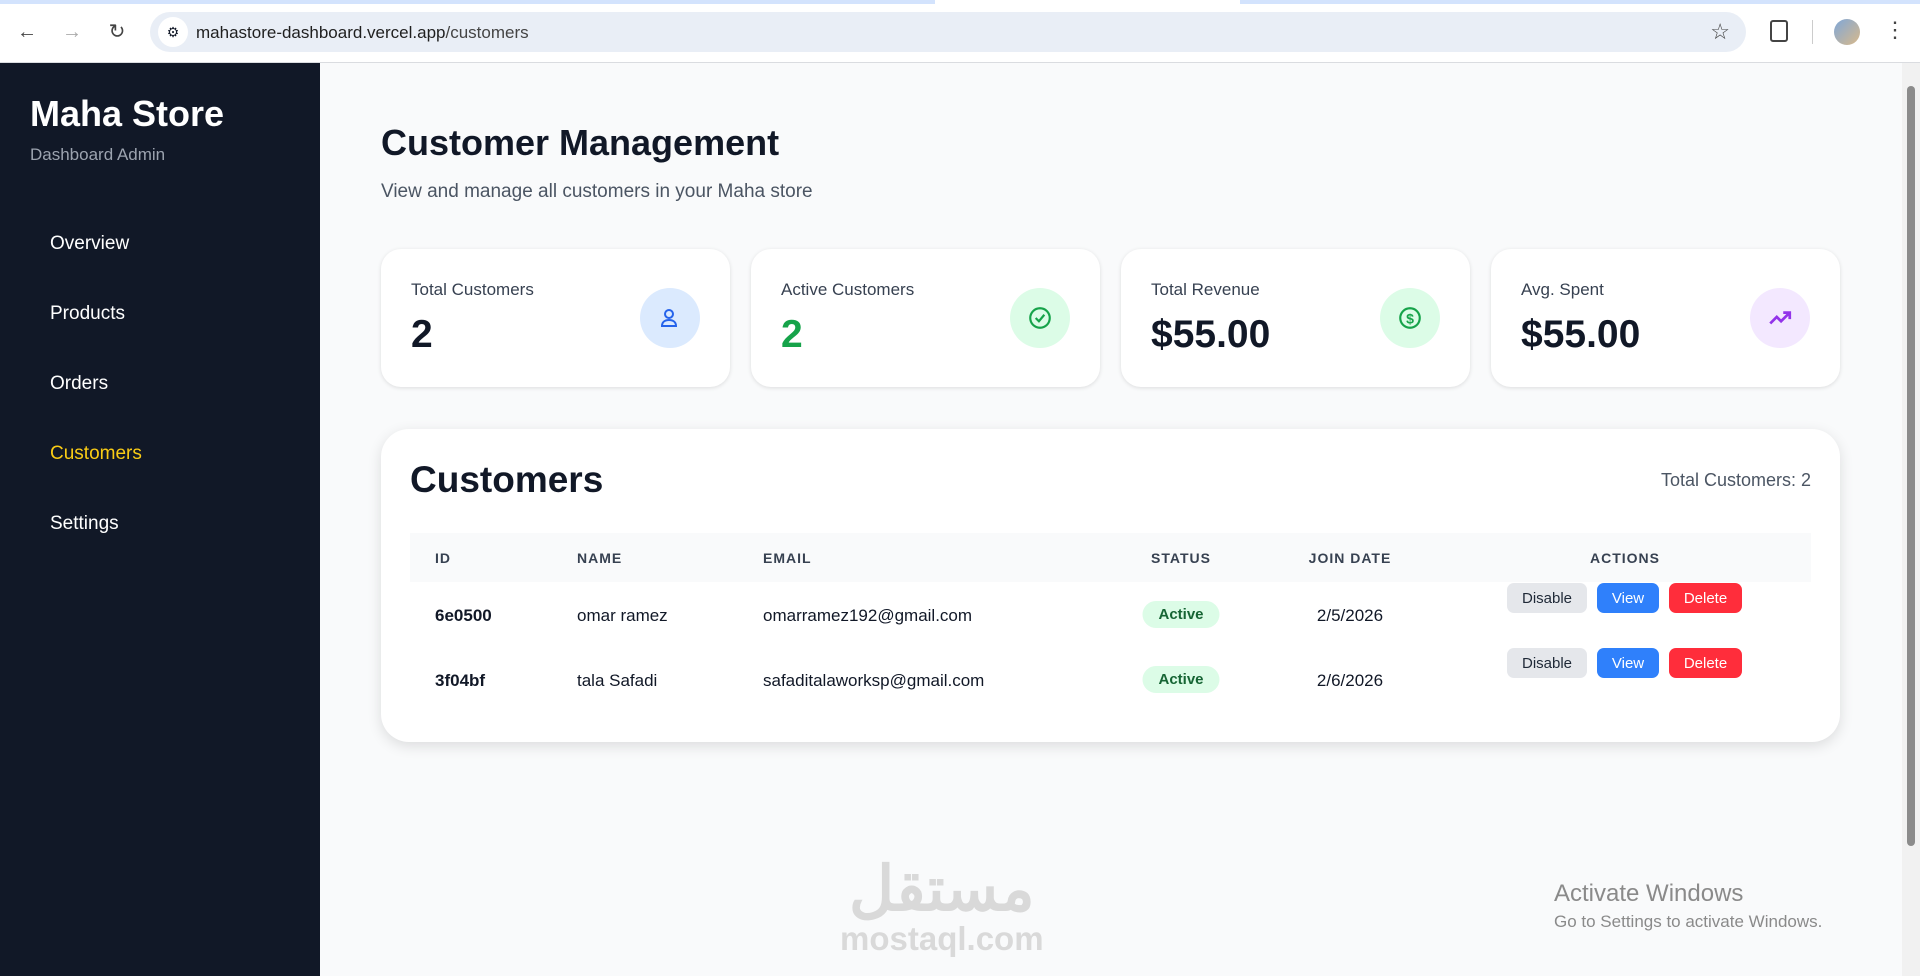 The height and width of the screenshot is (976, 1920). I want to click on column-header-actions: ACTIONS, so click(1625, 558).